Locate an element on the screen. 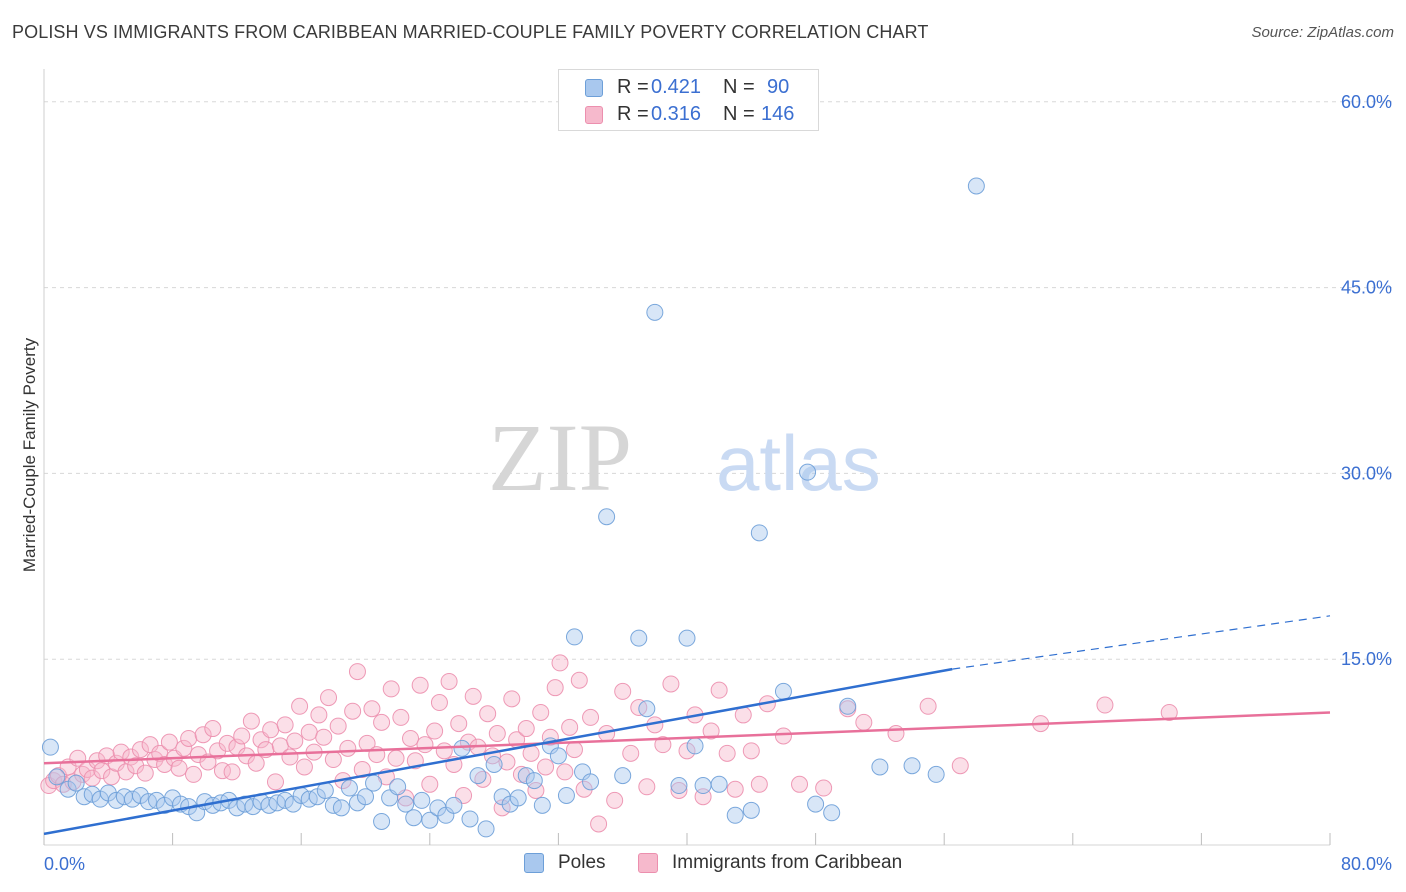  watermark-zip: ZIP is located at coordinates (560, 457).